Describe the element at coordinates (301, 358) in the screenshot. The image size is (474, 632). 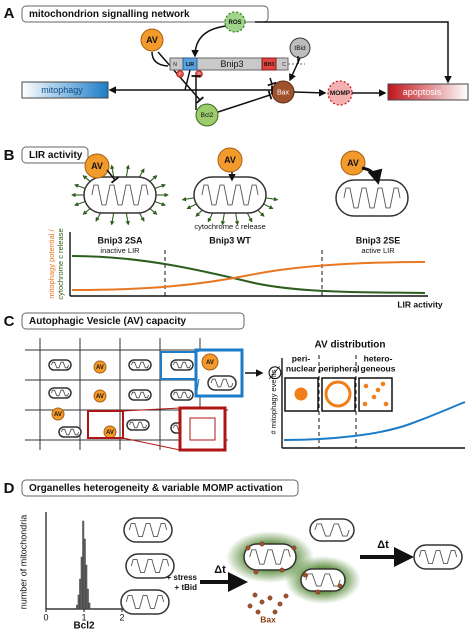
I see `label: peri-` at that location.